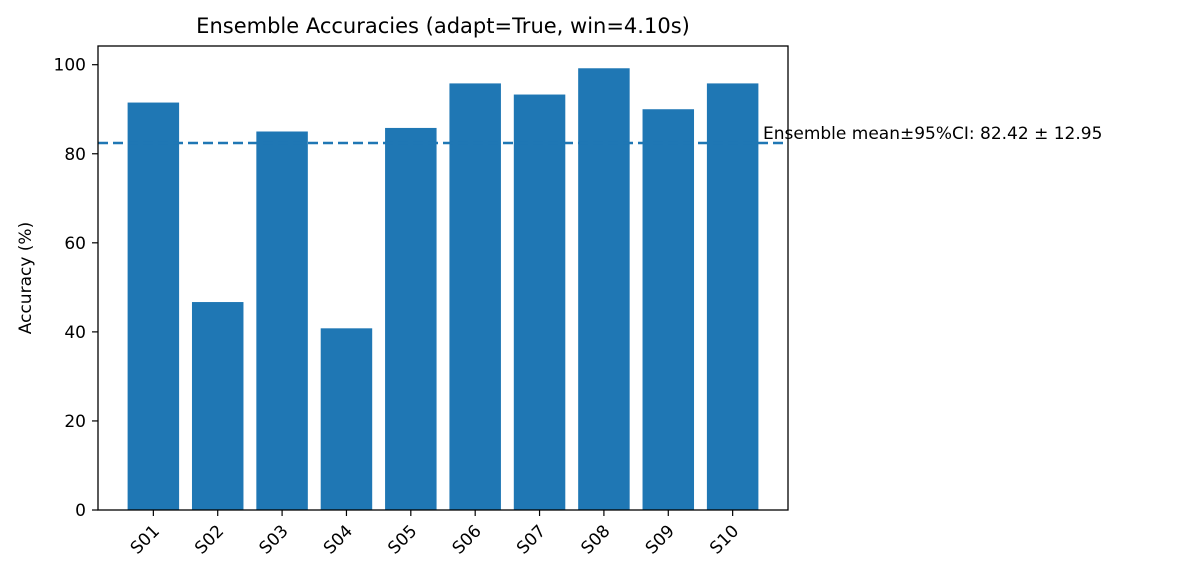 The image size is (1194, 582). Describe the element at coordinates (75, 422) in the screenshot. I see `y-tick-label: 20` at that location.